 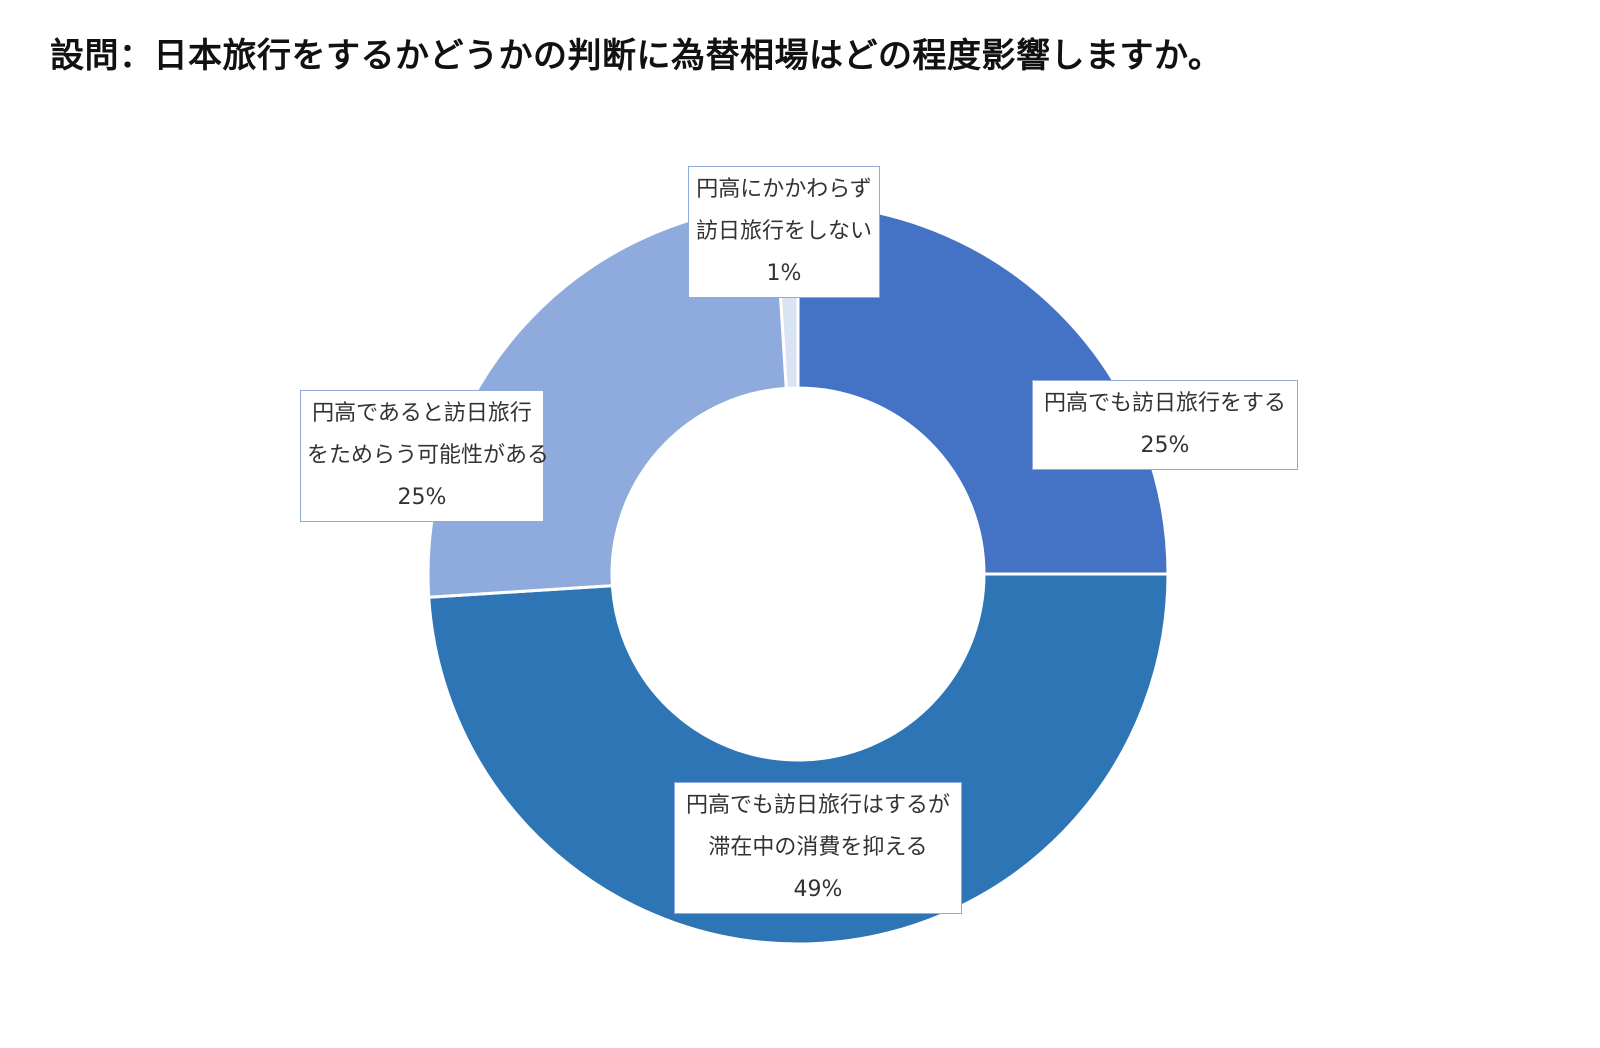 What do you see at coordinates (636, 56) in the screenshot?
I see `chart-title: 設問：日本旅行をするかどうかの判断に為替相場はどの程度影響しますか。` at bounding box center [636, 56].